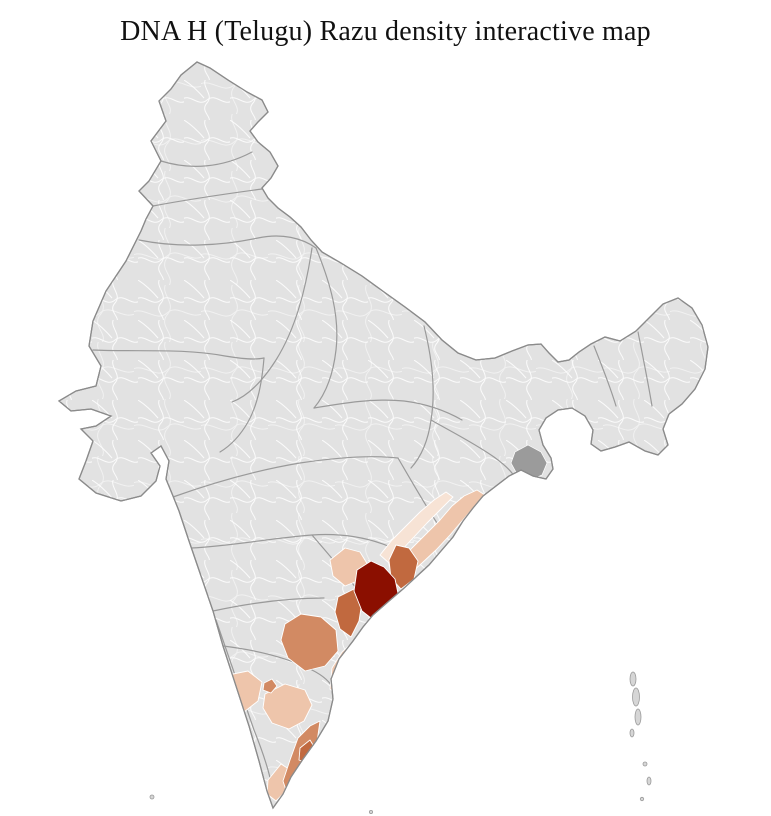  Describe the element at coordinates (348, 645) in the screenshot. I see `density-districts` at that location.